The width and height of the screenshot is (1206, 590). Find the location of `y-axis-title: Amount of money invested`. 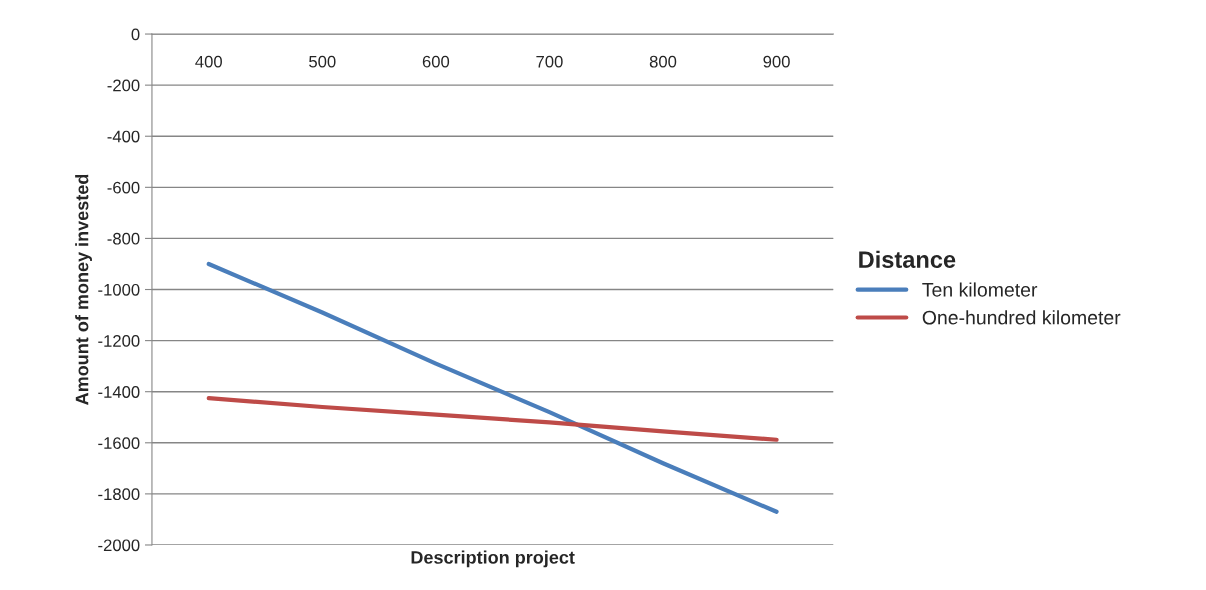

y-axis-title: Amount of money invested is located at coordinates (83, 289).